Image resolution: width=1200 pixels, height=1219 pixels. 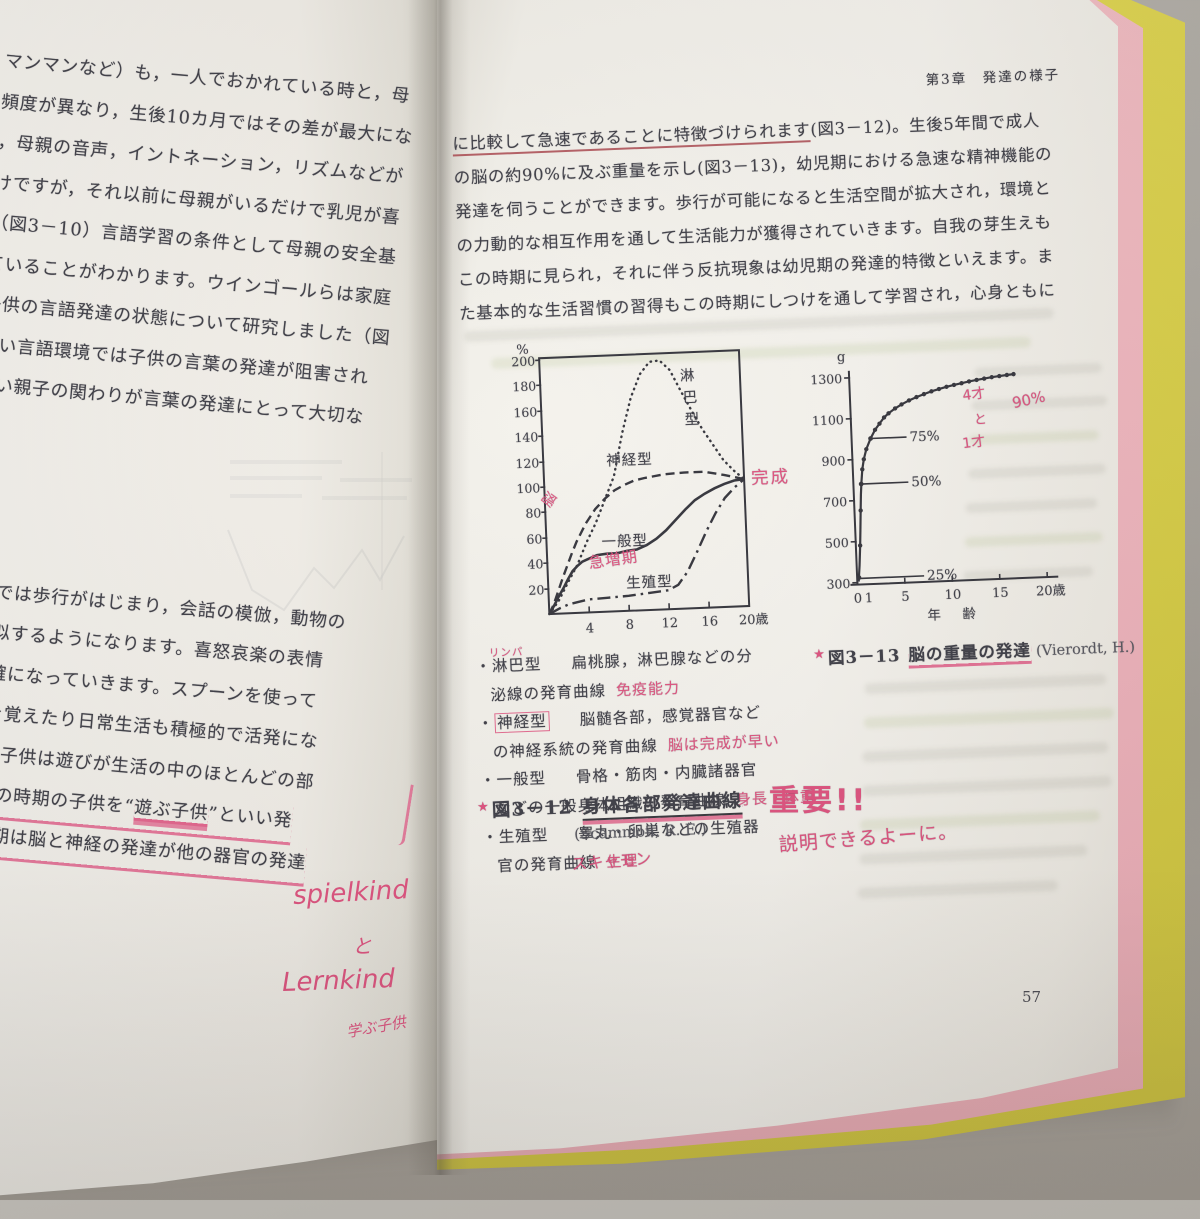 I want to click on svg-text: 15, so click(x=1000, y=594).